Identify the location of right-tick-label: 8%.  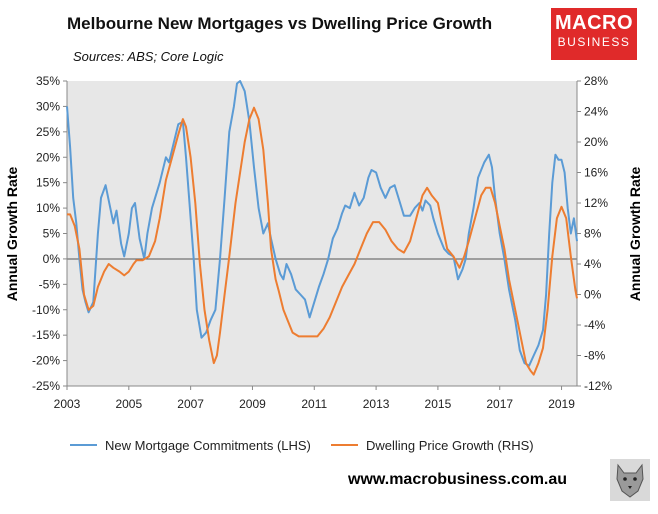
(593, 234).